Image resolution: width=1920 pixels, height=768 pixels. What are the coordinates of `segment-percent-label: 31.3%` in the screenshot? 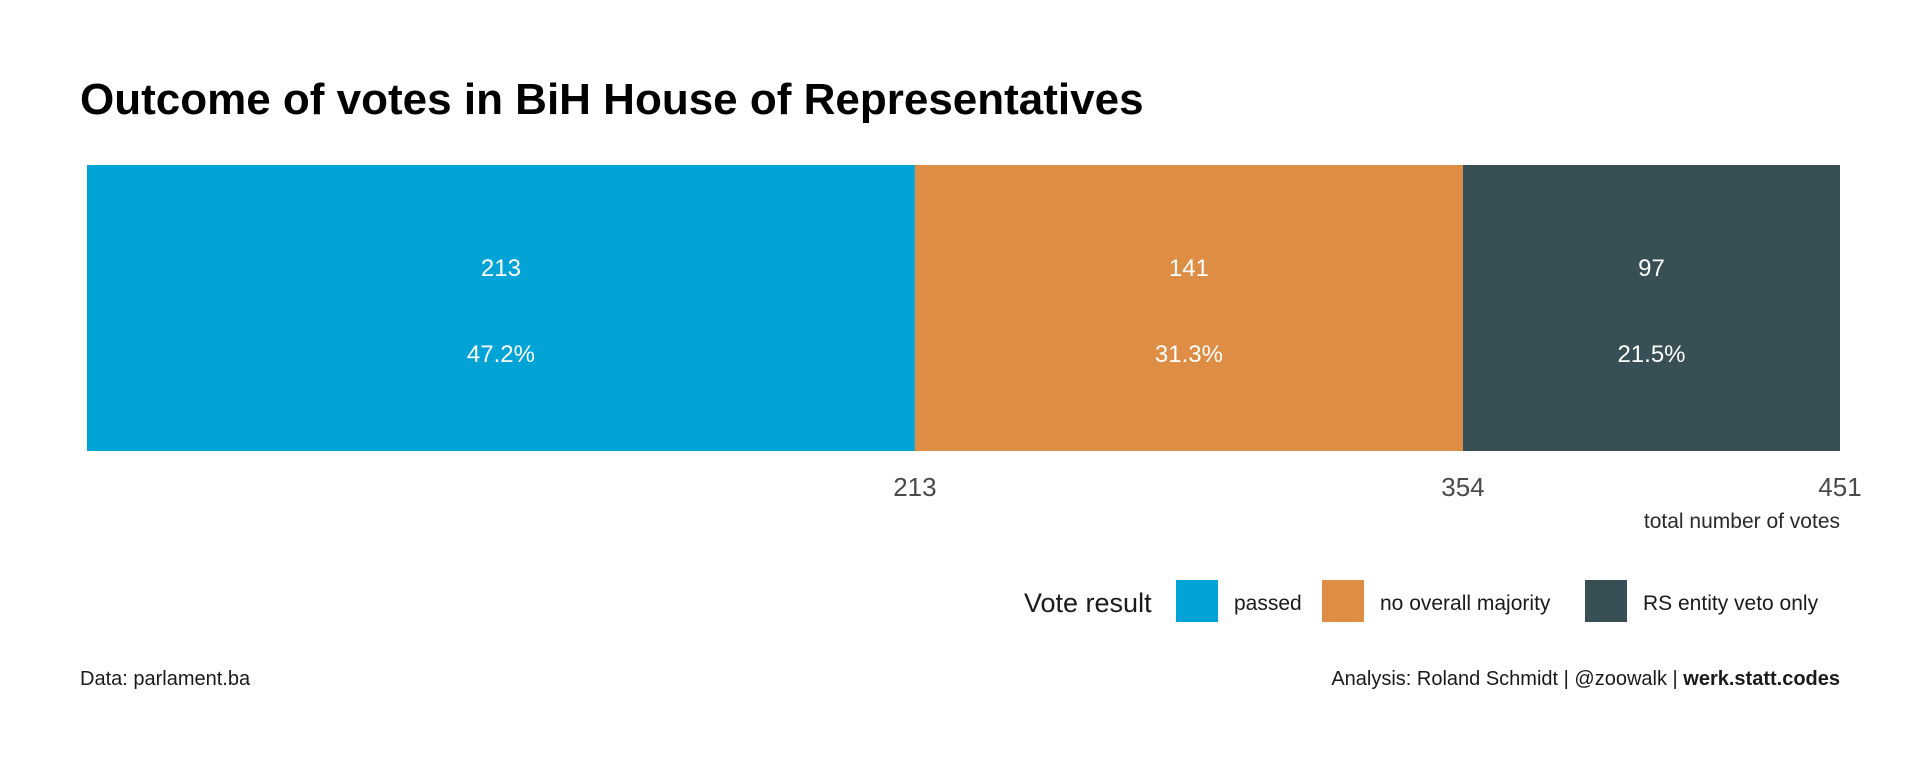 It's located at (1189, 354).